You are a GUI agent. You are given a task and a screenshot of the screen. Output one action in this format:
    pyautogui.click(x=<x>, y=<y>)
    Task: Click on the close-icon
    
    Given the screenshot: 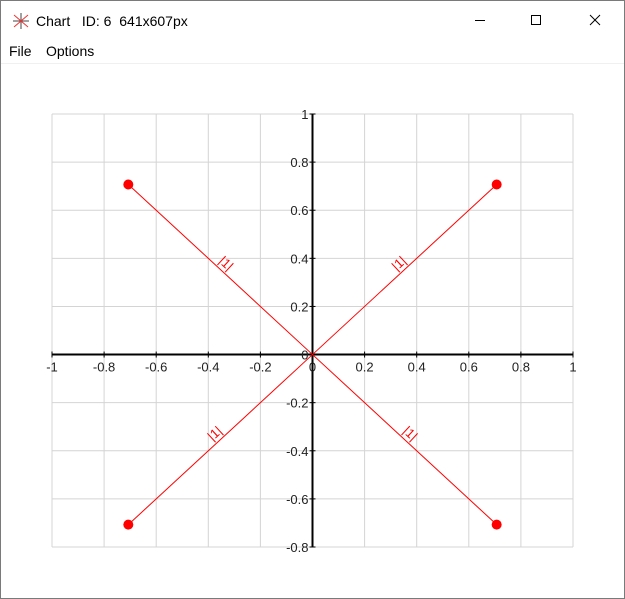 What is the action you would take?
    pyautogui.click(x=595, y=20)
    